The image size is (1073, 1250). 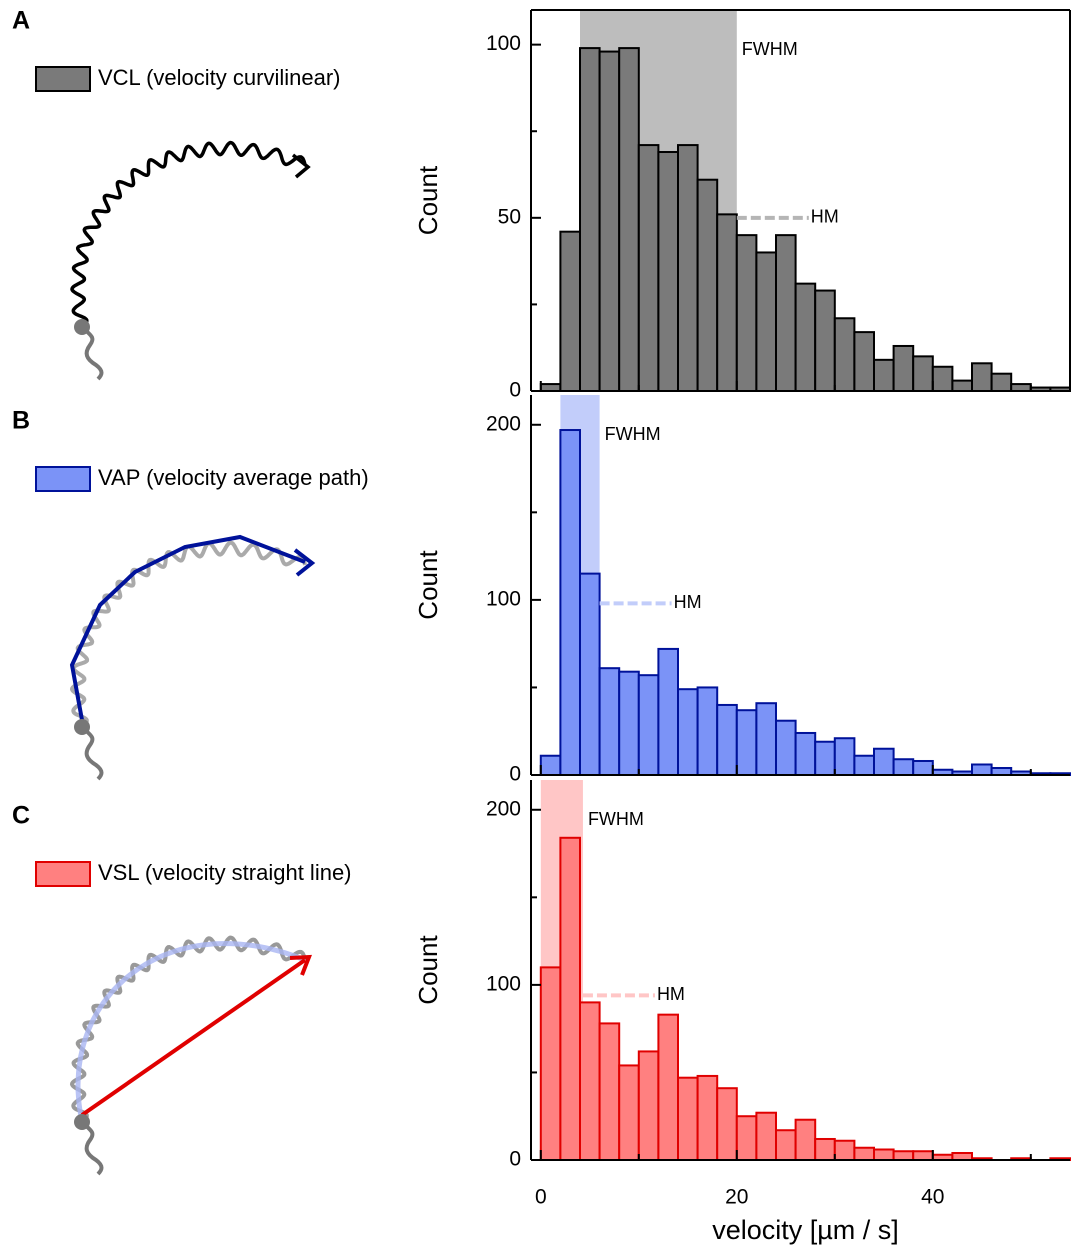 What do you see at coordinates (736, 1197) in the screenshot?
I see `x-tick-label: 20` at bounding box center [736, 1197].